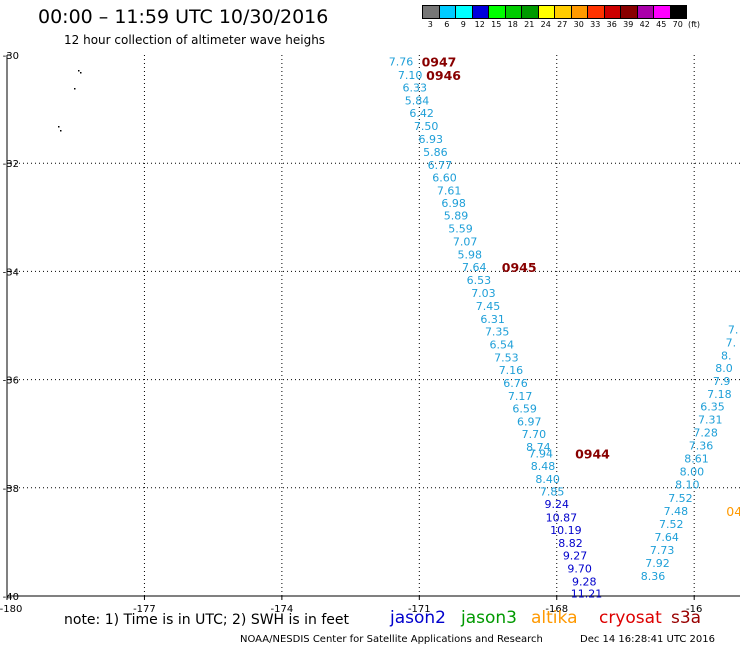 The width and height of the screenshot is (740, 650). Describe the element at coordinates (578, 24) in the screenshot. I see `colorbar-label: 30` at that location.